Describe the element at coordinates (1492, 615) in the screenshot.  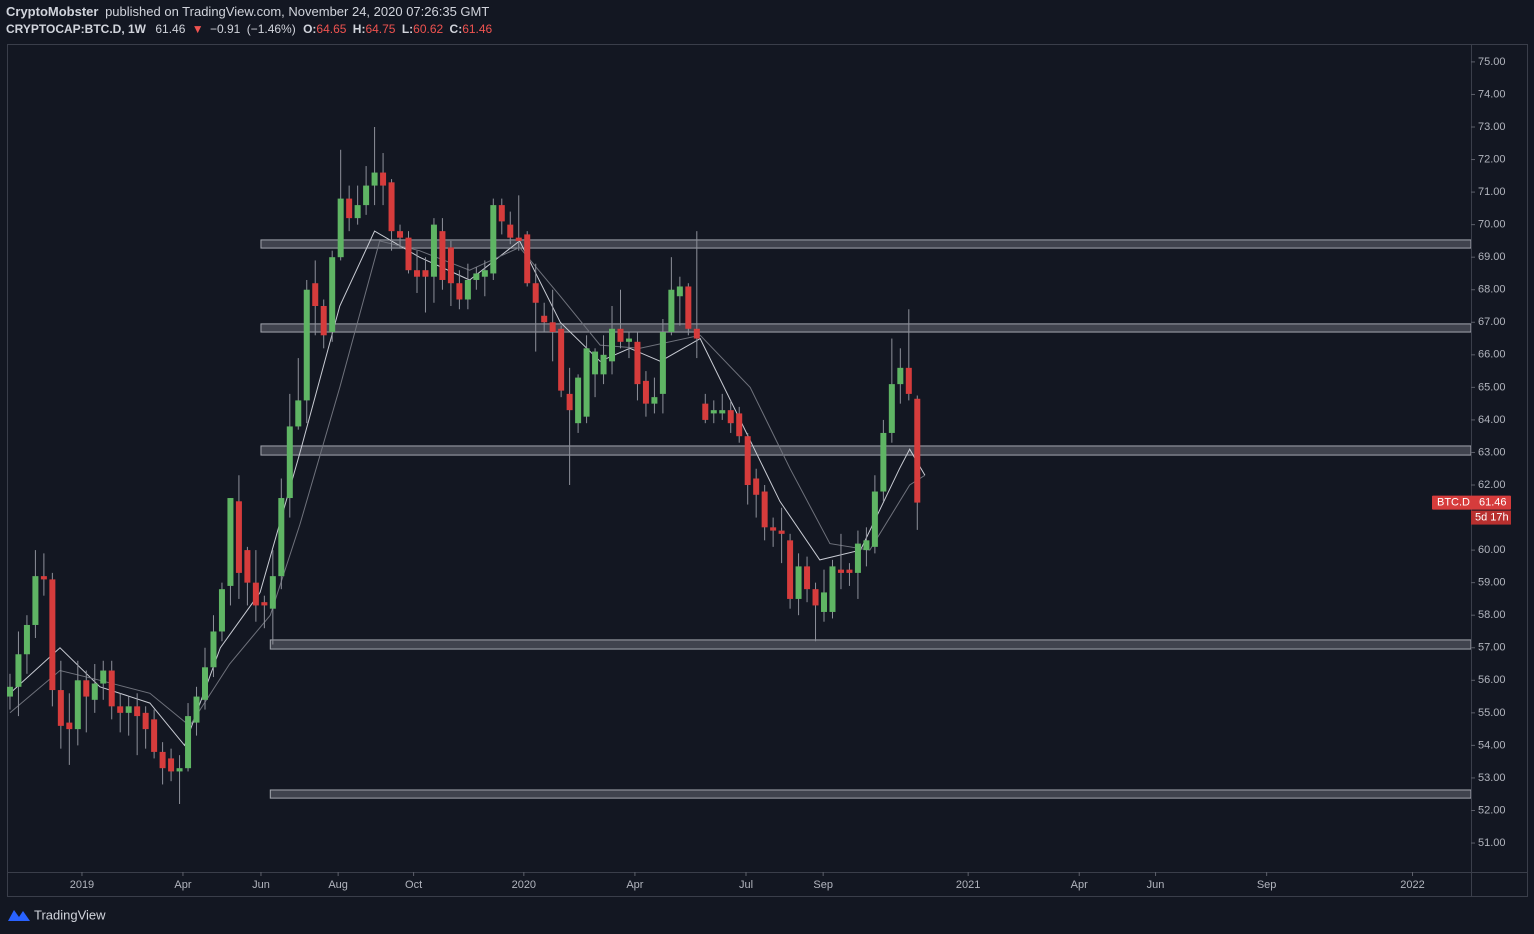
I see `y-tick-label: 58.00` at that location.